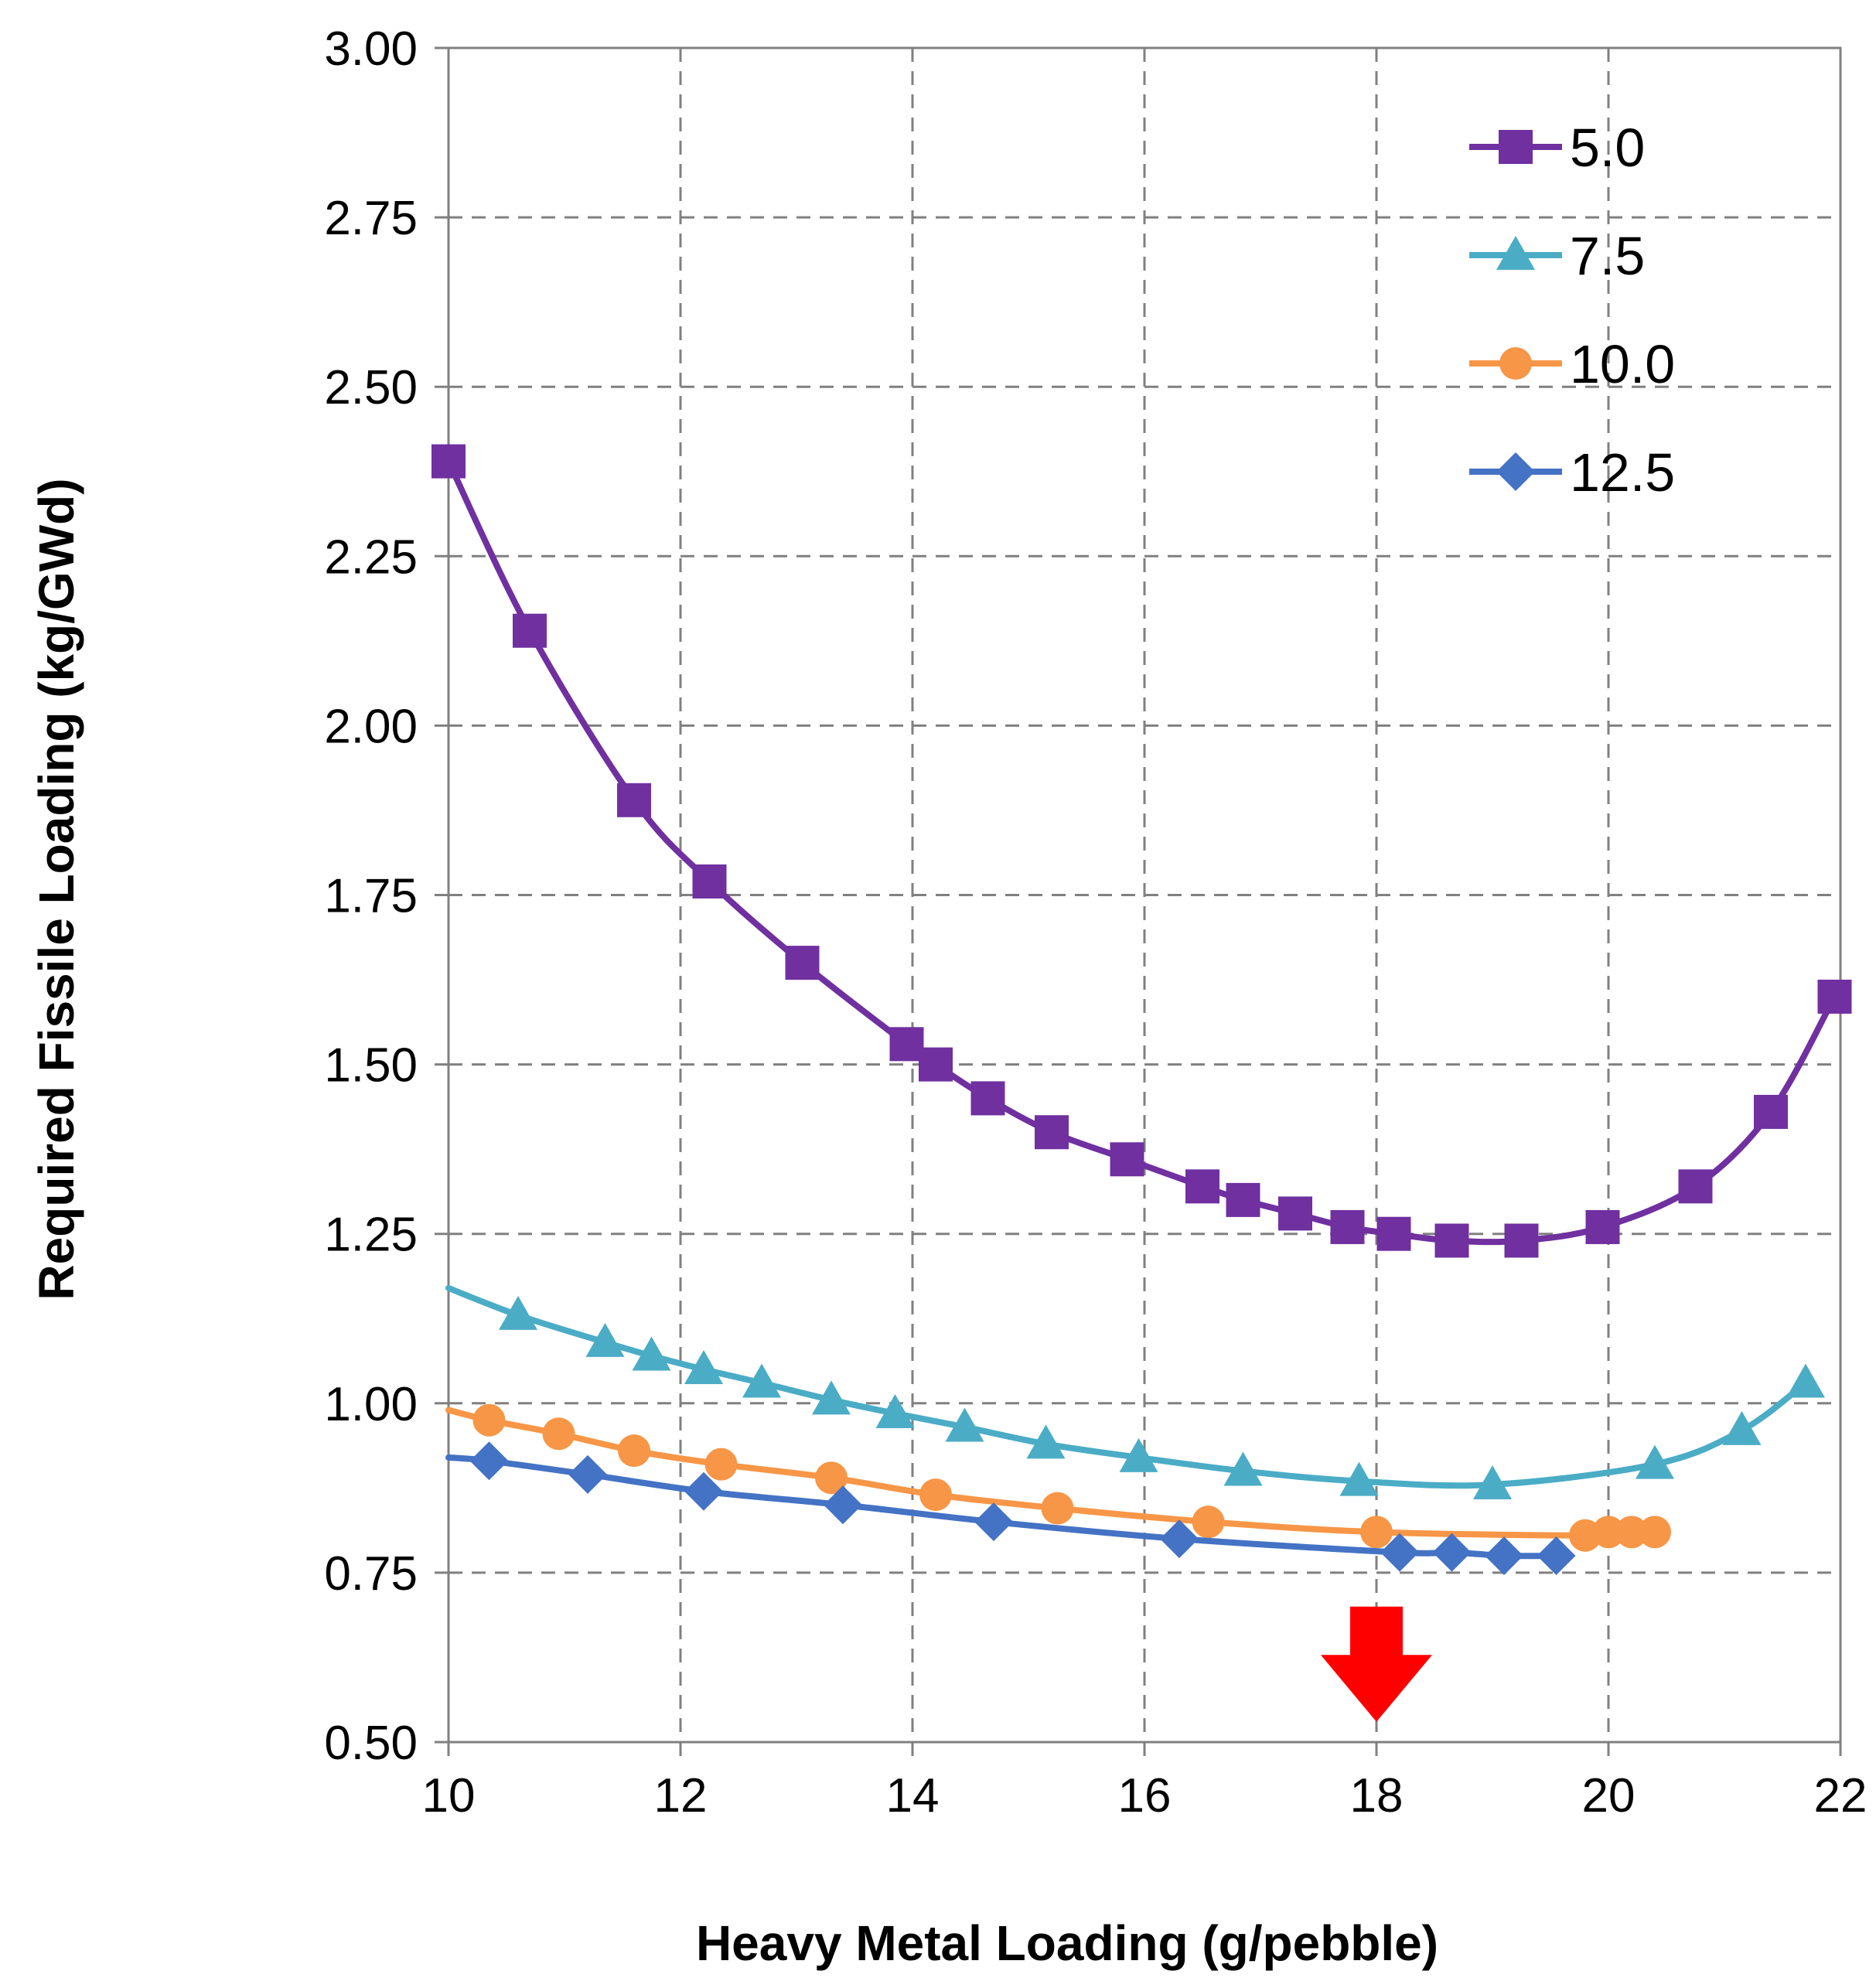 This screenshot has width=1876, height=1988. Describe the element at coordinates (371, 387) in the screenshot. I see `y-tick-label: 2.50` at that location.